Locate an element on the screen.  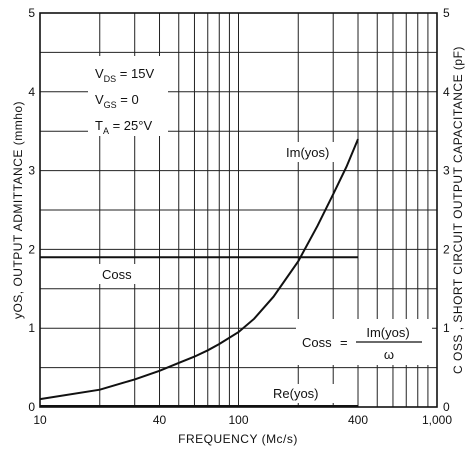
conditions-block: VDS = 15V VGS = 0 TA = 25°V is located at coordinates (128, 96).